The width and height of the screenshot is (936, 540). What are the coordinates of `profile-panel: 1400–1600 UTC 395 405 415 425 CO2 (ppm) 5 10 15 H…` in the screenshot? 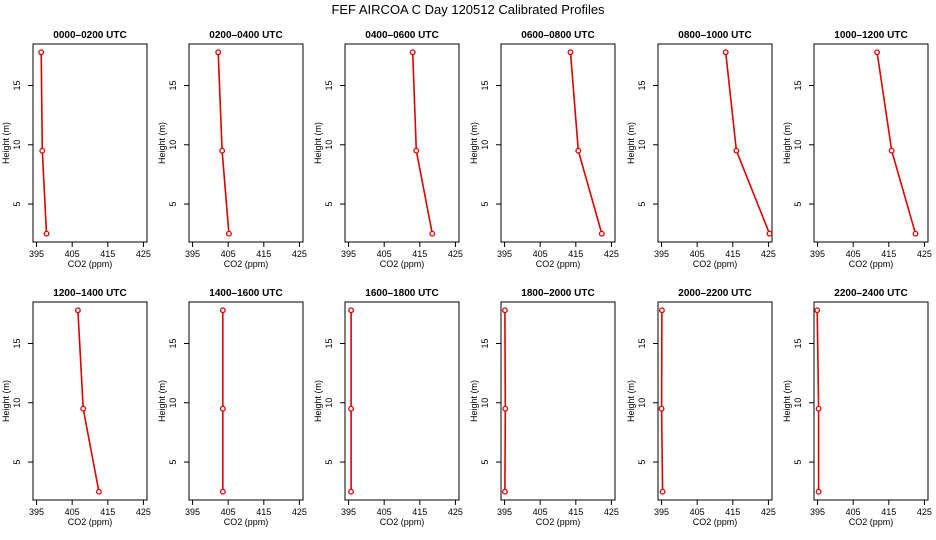 It's located at (232, 407).